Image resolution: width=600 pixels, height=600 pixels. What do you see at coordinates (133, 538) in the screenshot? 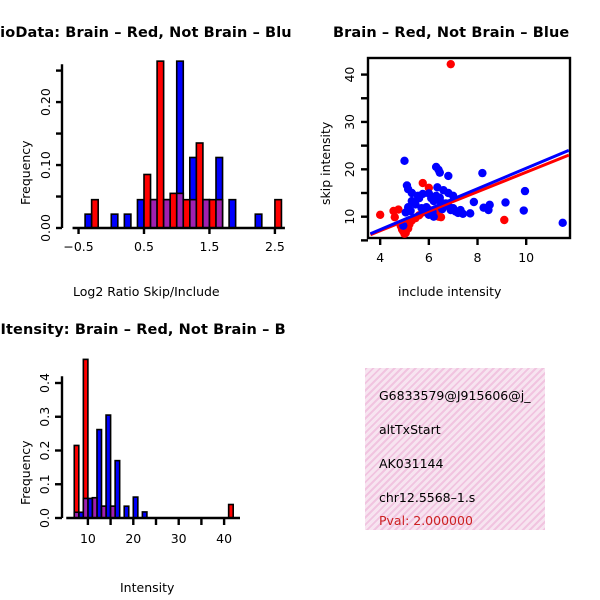
I see `x-tick-label: 20` at bounding box center [133, 538].